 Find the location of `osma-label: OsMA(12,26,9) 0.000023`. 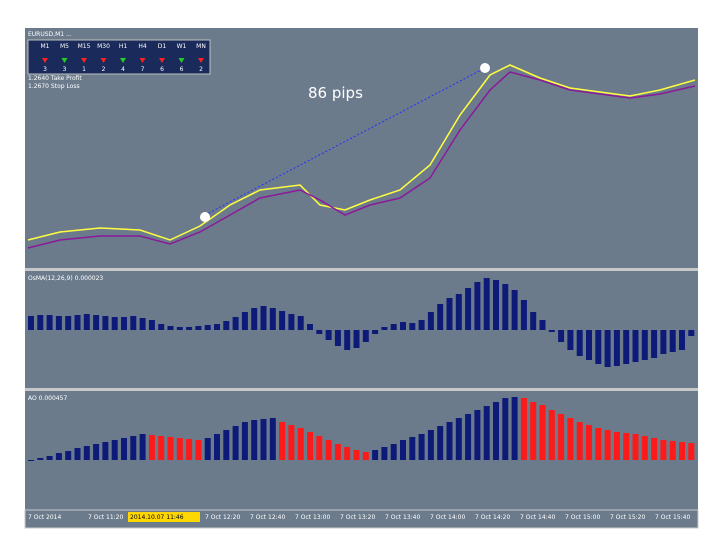

osma-label: OsMA(12,26,9) 0.000023 is located at coordinates (65, 278).